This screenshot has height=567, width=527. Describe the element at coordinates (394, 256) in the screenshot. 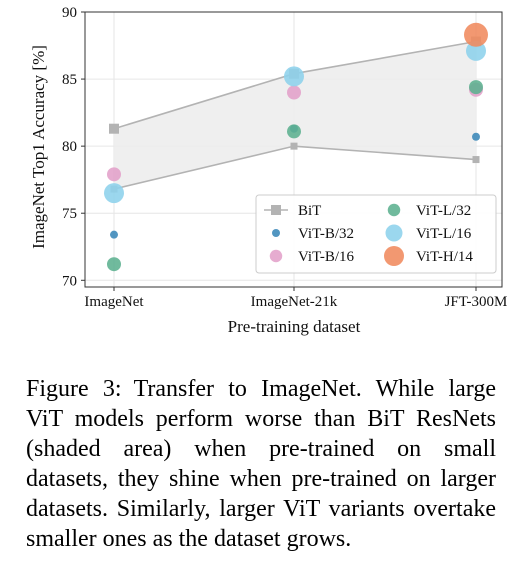

I see `legend-vit-h-14-marker` at that location.